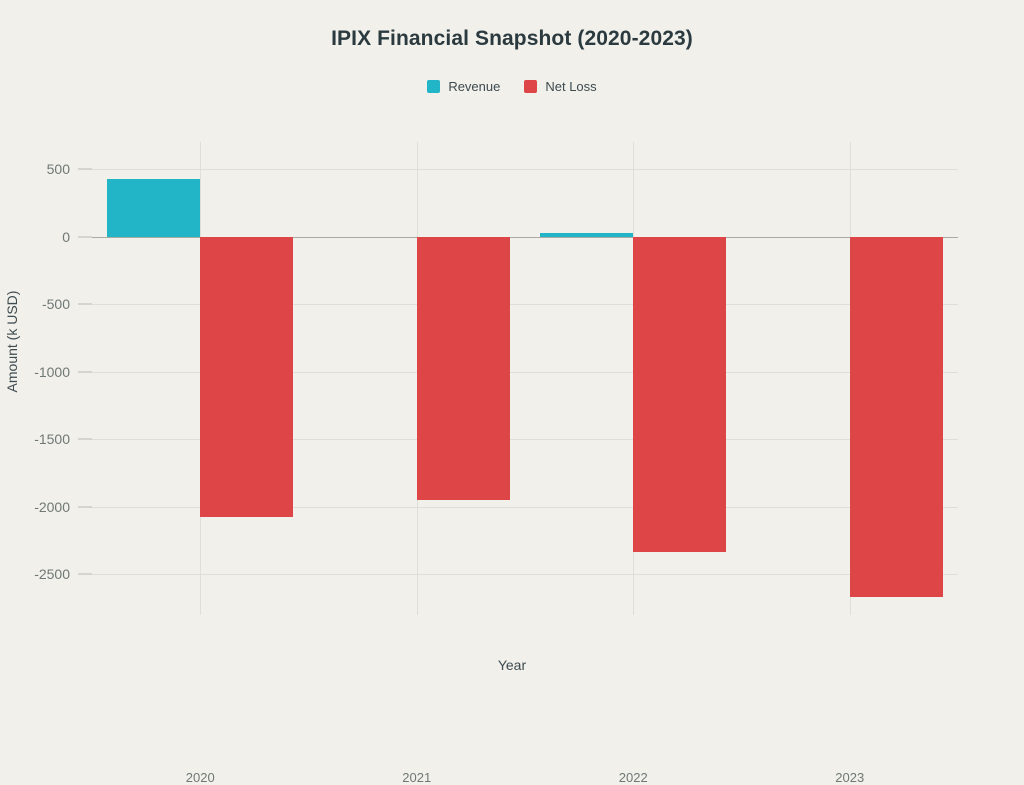  What do you see at coordinates (247, 377) in the screenshot?
I see `bar-net-loss-2020` at bounding box center [247, 377].